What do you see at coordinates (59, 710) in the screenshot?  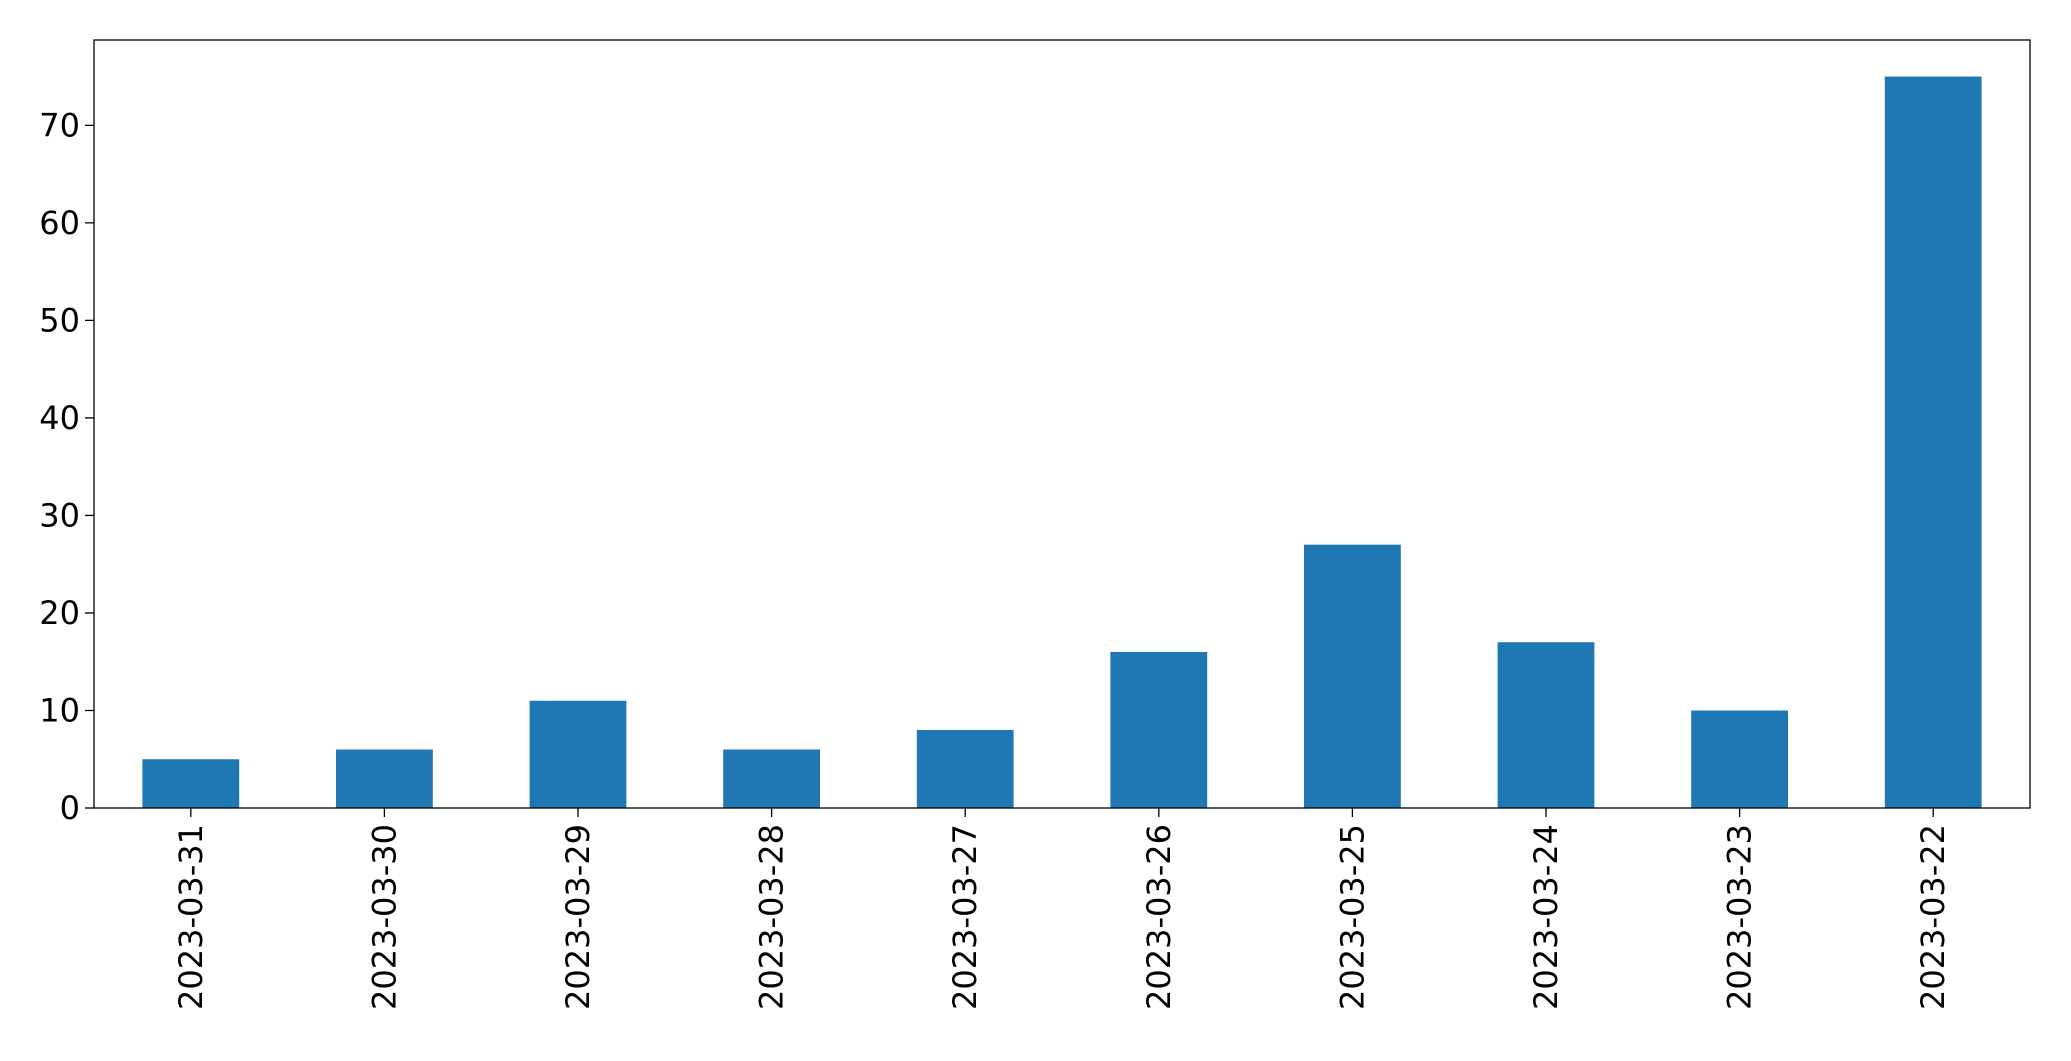 I see `y-tick-label: 10` at bounding box center [59, 710].